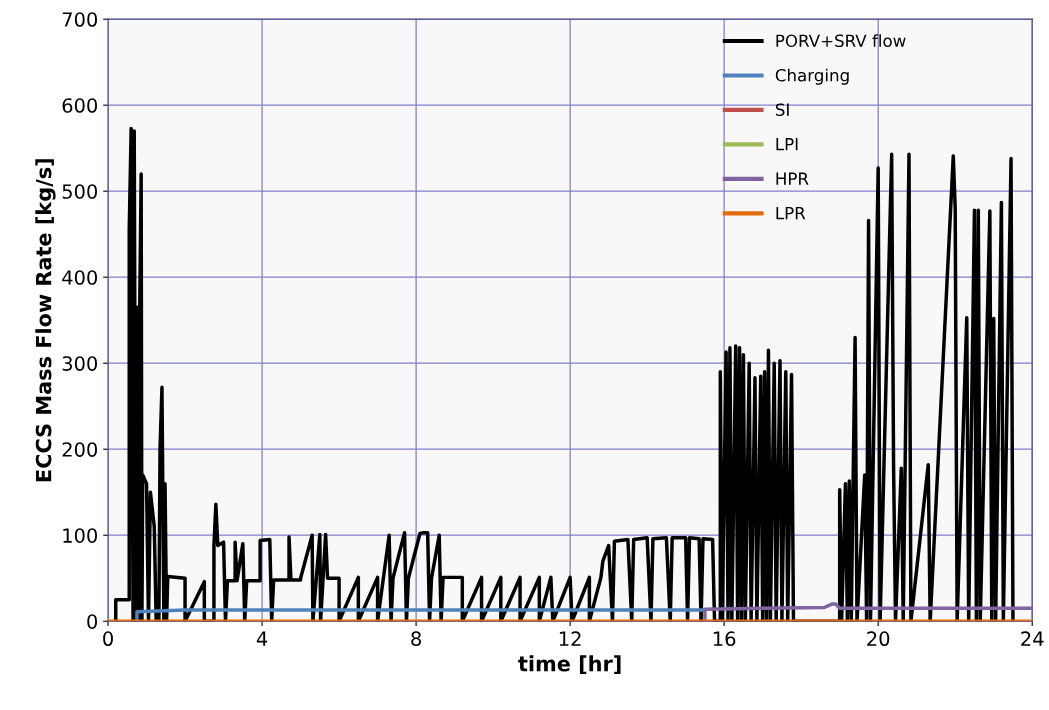 This screenshot has width=1049, height=710. Describe the element at coordinates (792, 178) in the screenshot. I see `legend-label: HPR` at that location.